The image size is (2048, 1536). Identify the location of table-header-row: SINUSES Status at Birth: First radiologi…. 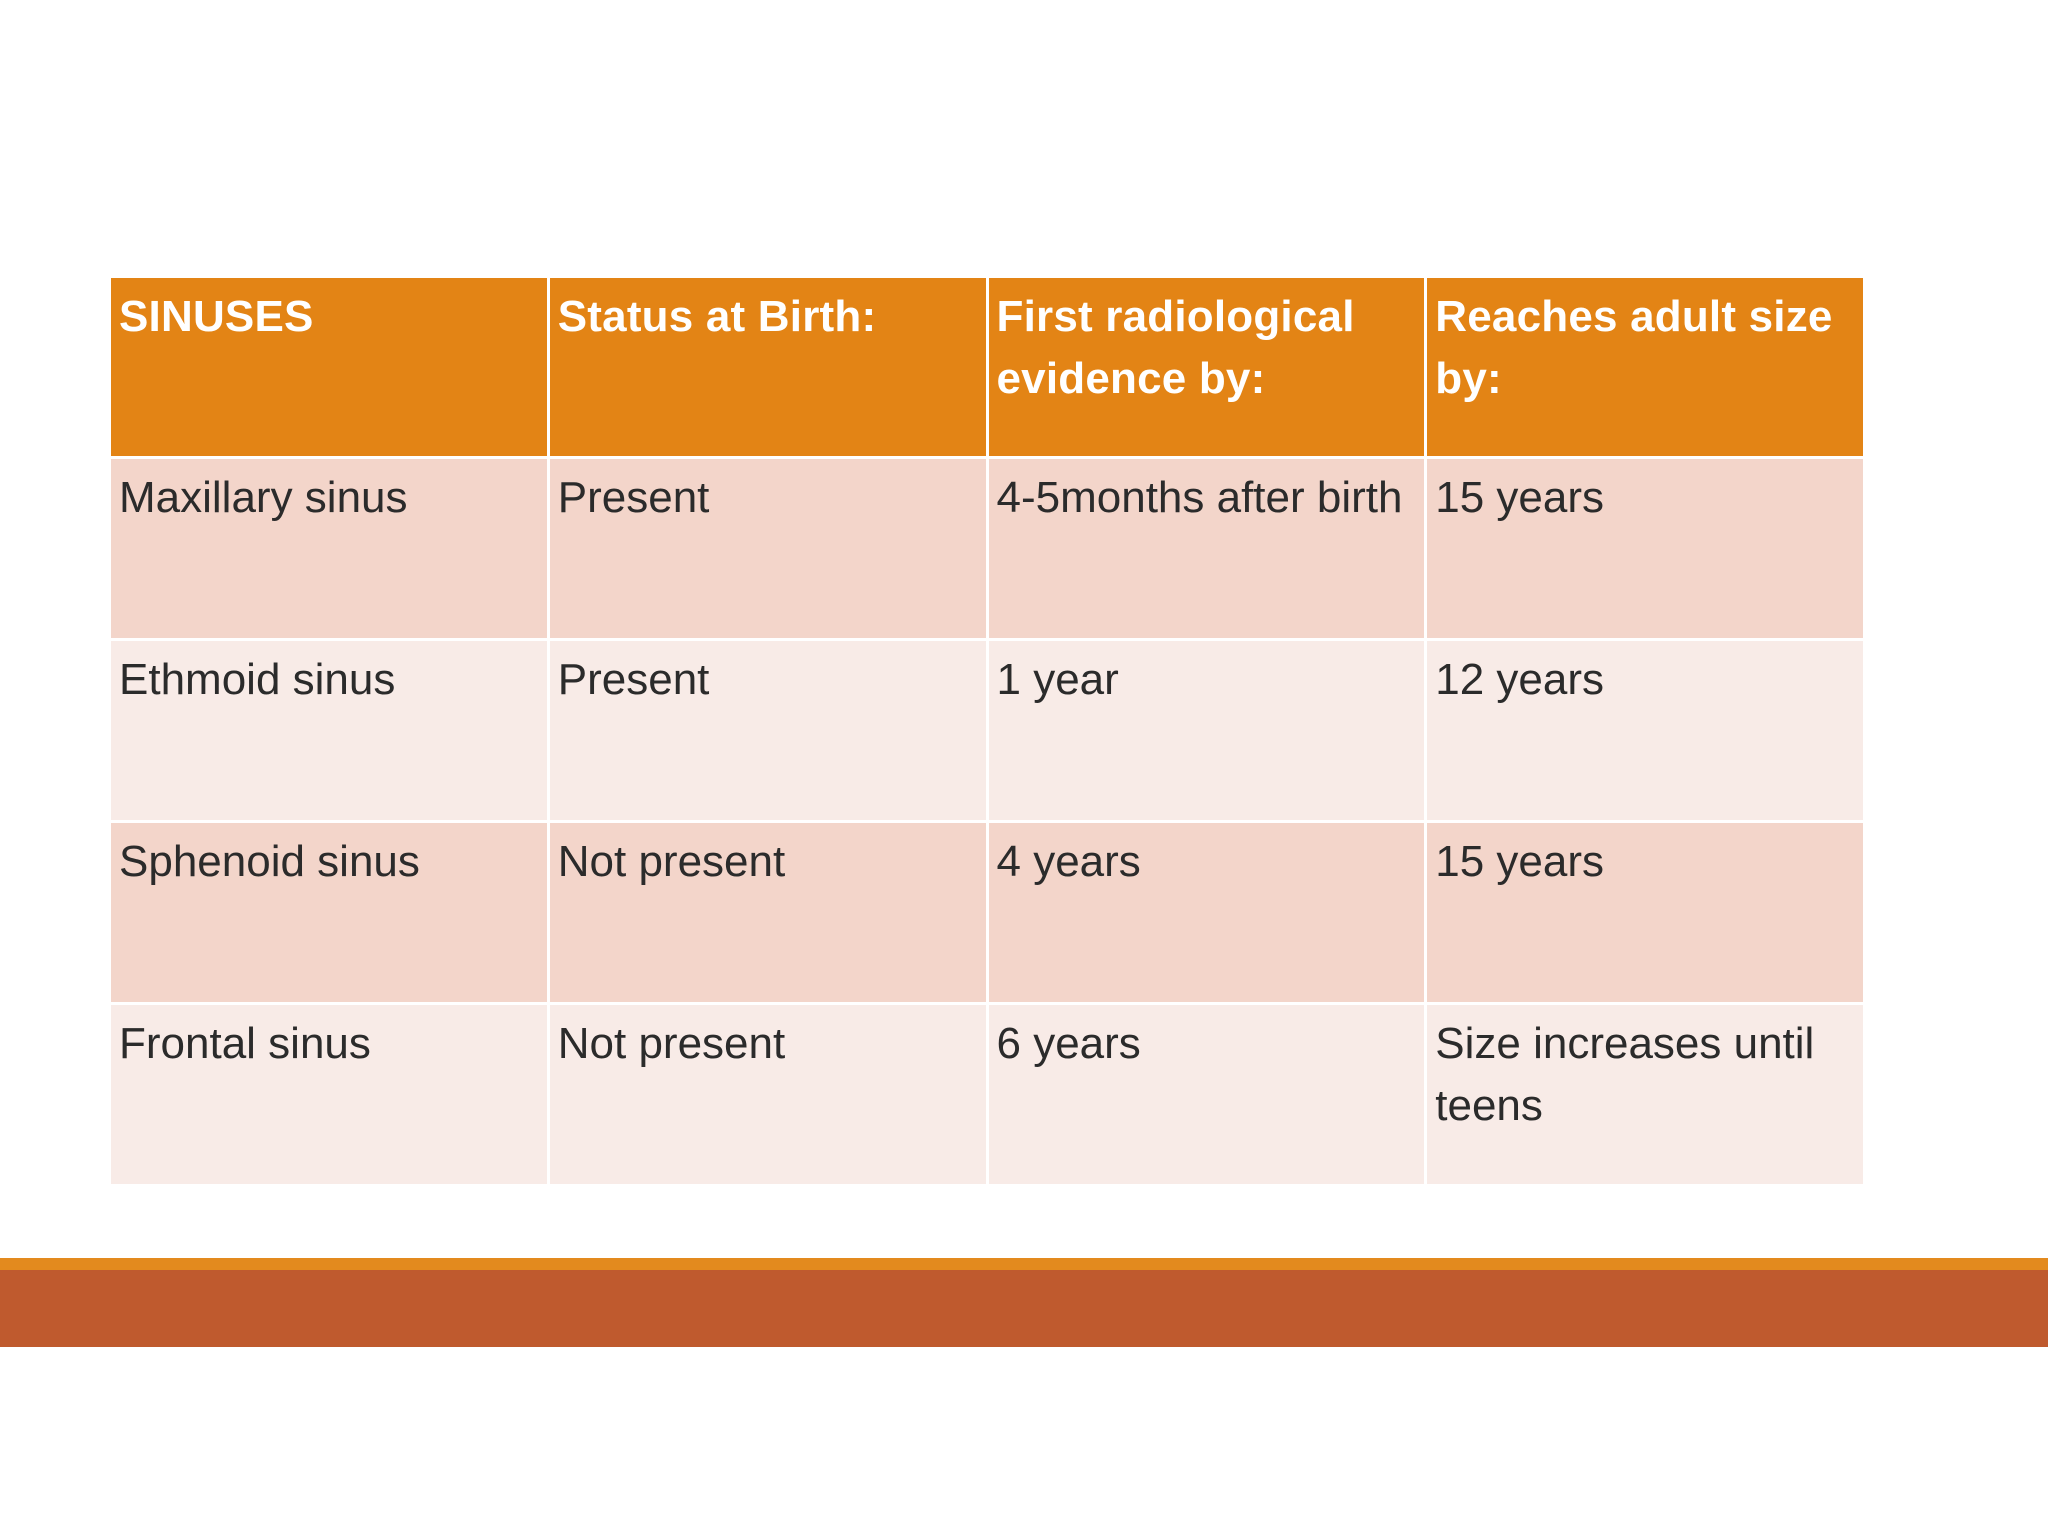
(987, 367).